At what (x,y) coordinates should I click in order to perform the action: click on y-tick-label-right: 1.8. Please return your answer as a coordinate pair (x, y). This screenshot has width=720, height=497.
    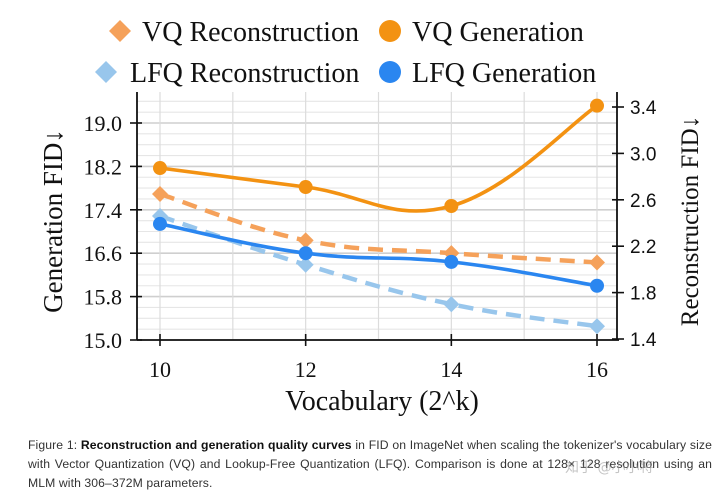
    Looking at the image, I should click on (643, 294).